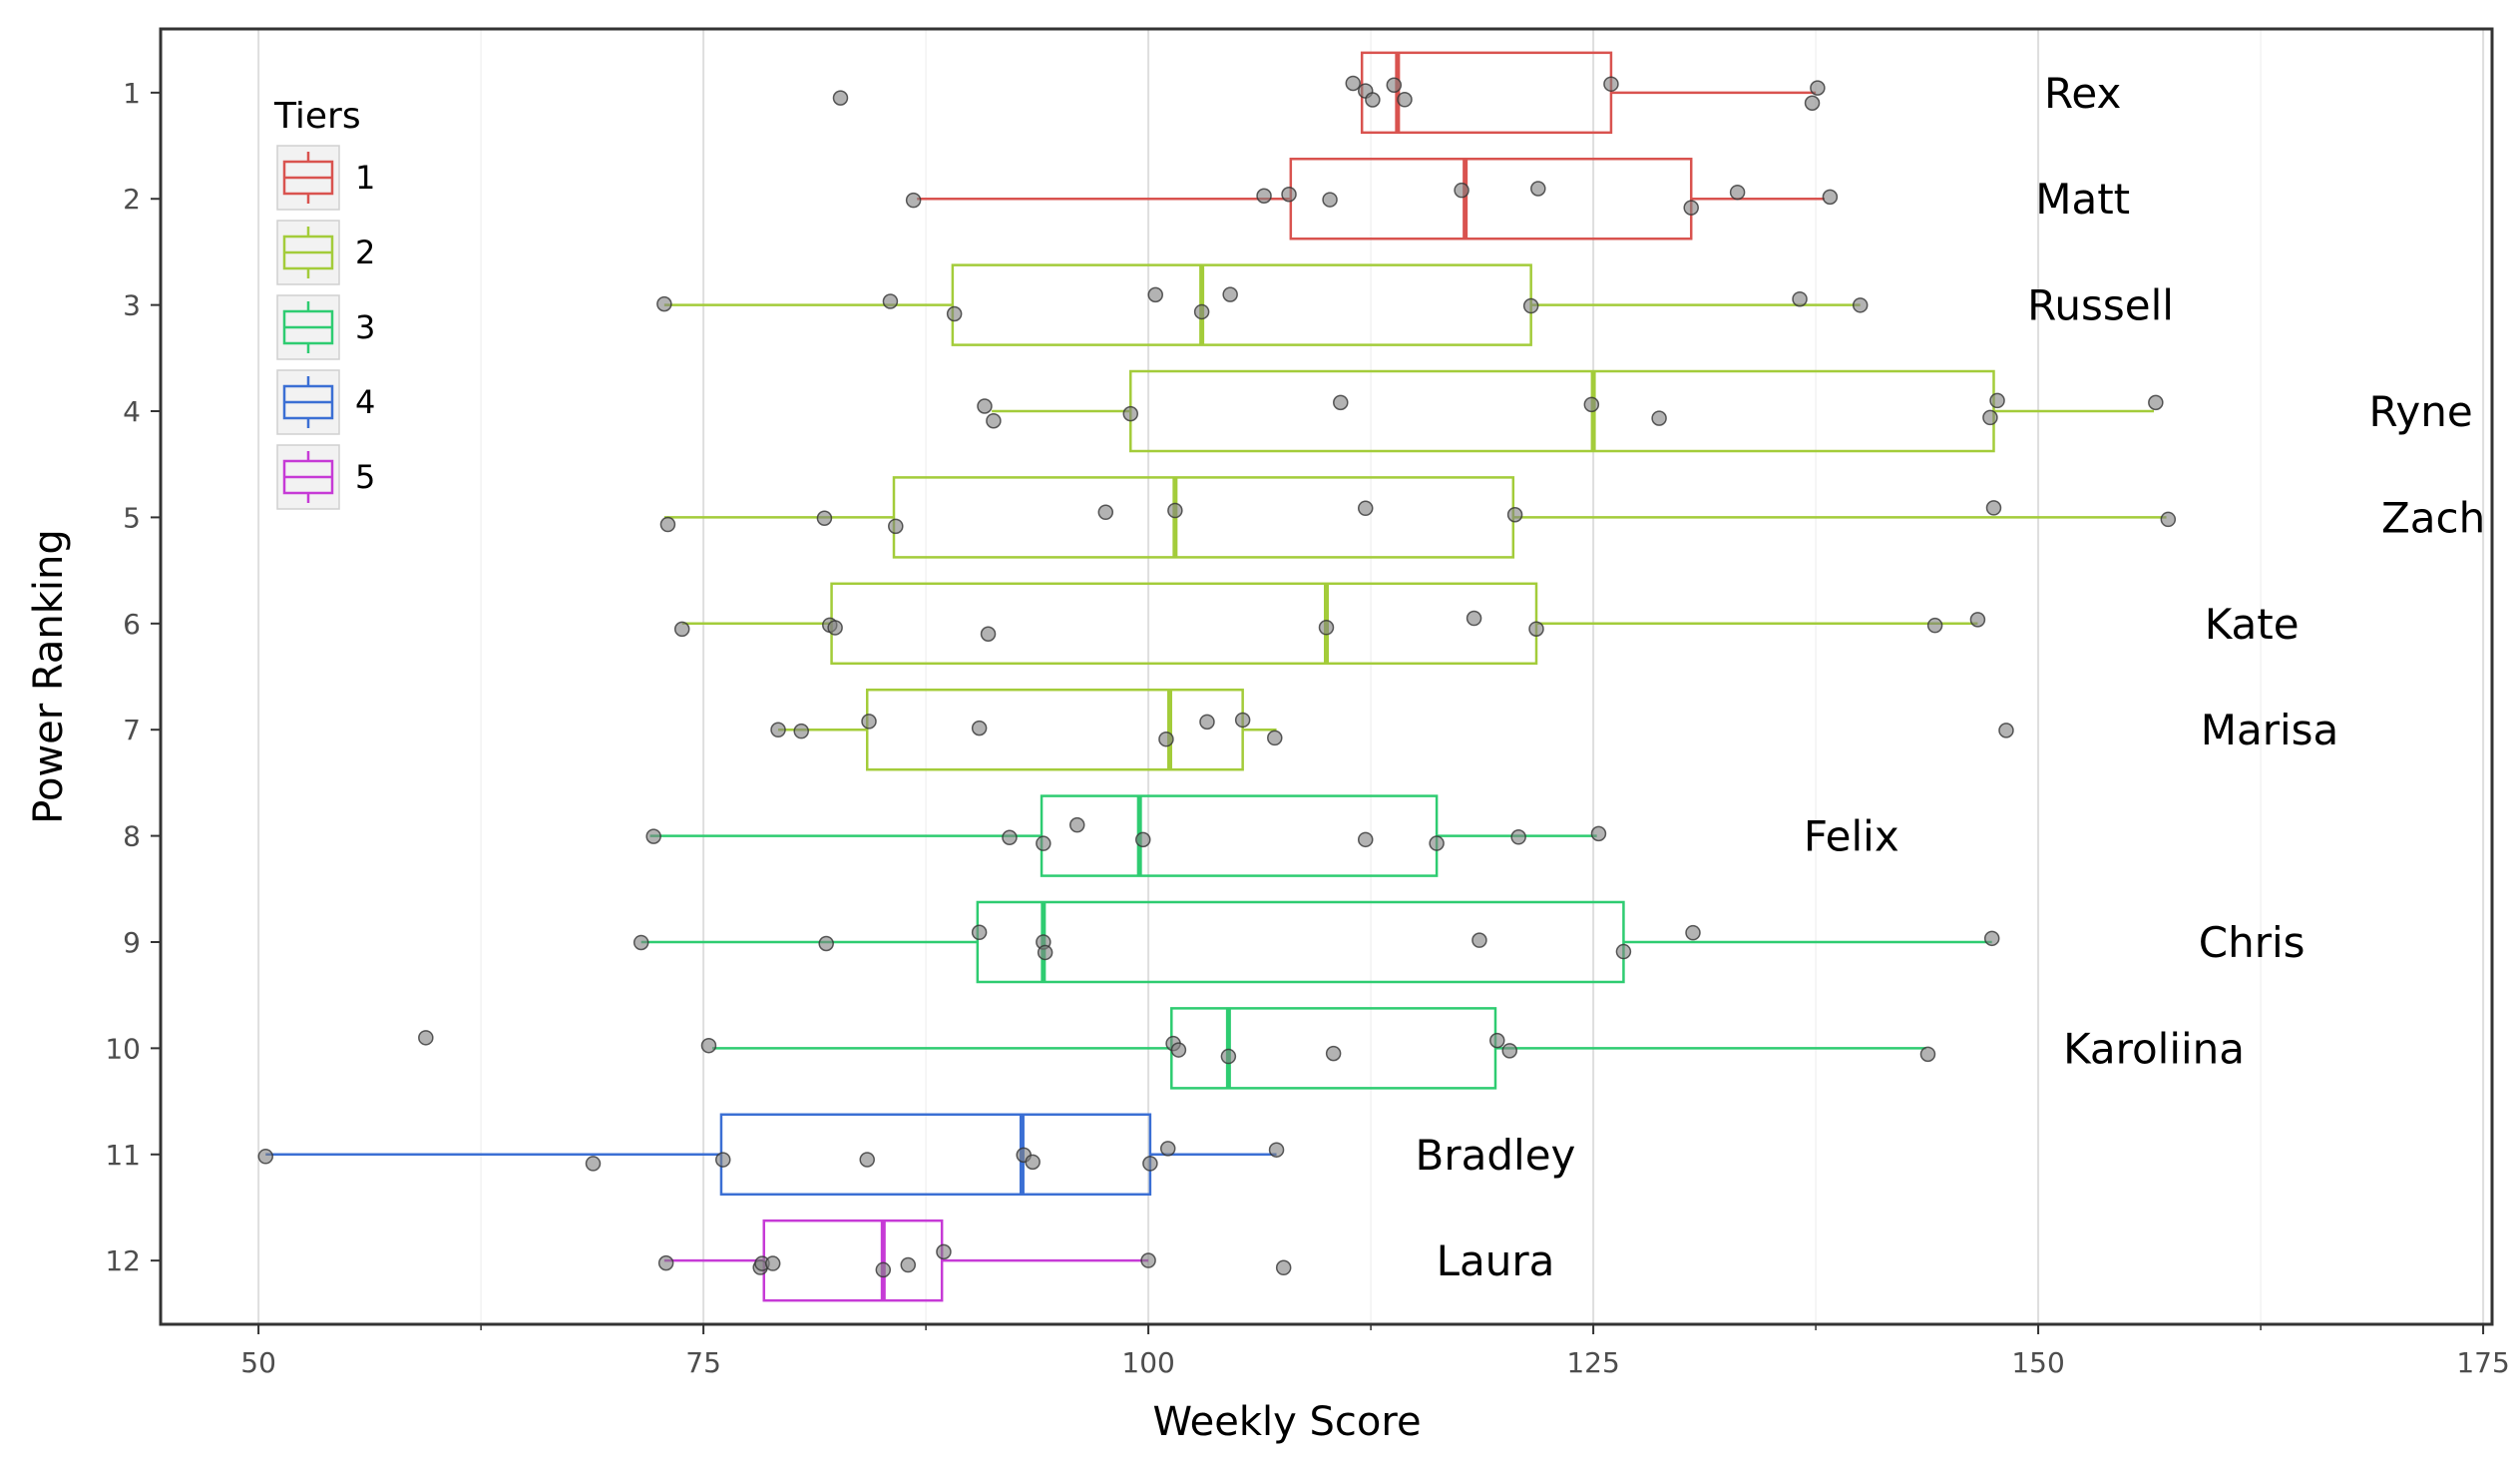 The image size is (2520, 1470). I want to click on team-label: Rex, so click(2082, 93).